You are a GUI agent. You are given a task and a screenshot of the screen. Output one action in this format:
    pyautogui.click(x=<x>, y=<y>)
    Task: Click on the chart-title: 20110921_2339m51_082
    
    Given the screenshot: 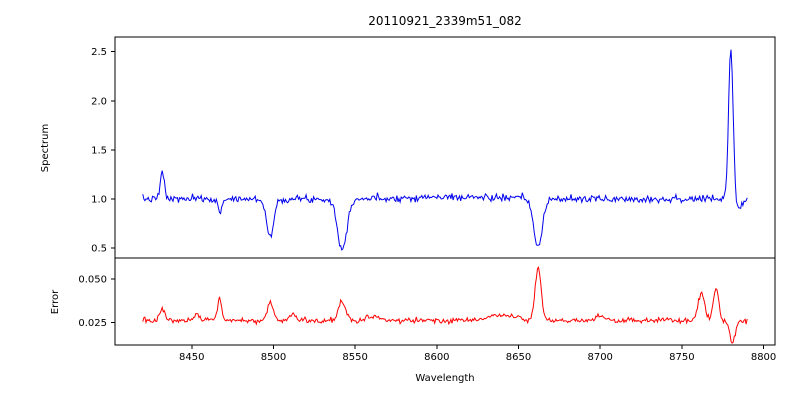 What is the action you would take?
    pyautogui.click(x=444, y=21)
    